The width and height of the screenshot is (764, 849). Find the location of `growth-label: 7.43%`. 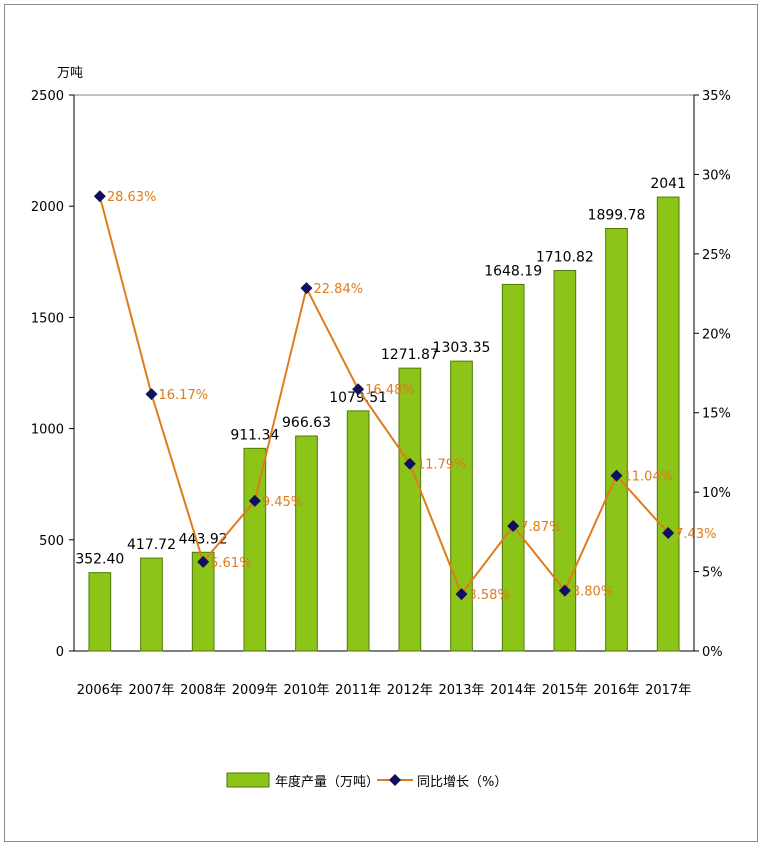

growth-label: 7.43% is located at coordinates (695, 534).